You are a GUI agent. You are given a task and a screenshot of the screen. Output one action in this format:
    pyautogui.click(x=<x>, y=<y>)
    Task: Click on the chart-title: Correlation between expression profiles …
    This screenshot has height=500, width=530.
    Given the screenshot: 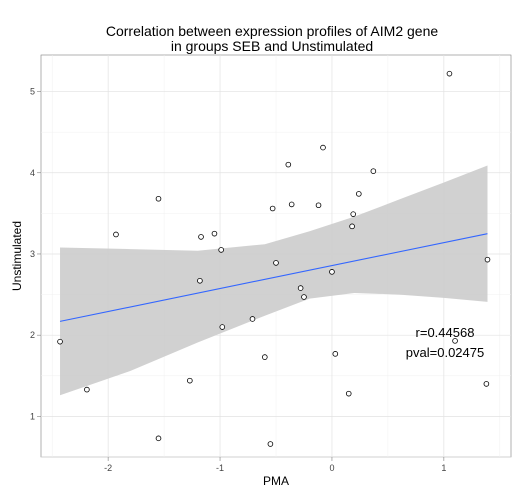 What is the action you would take?
    pyautogui.click(x=272, y=31)
    